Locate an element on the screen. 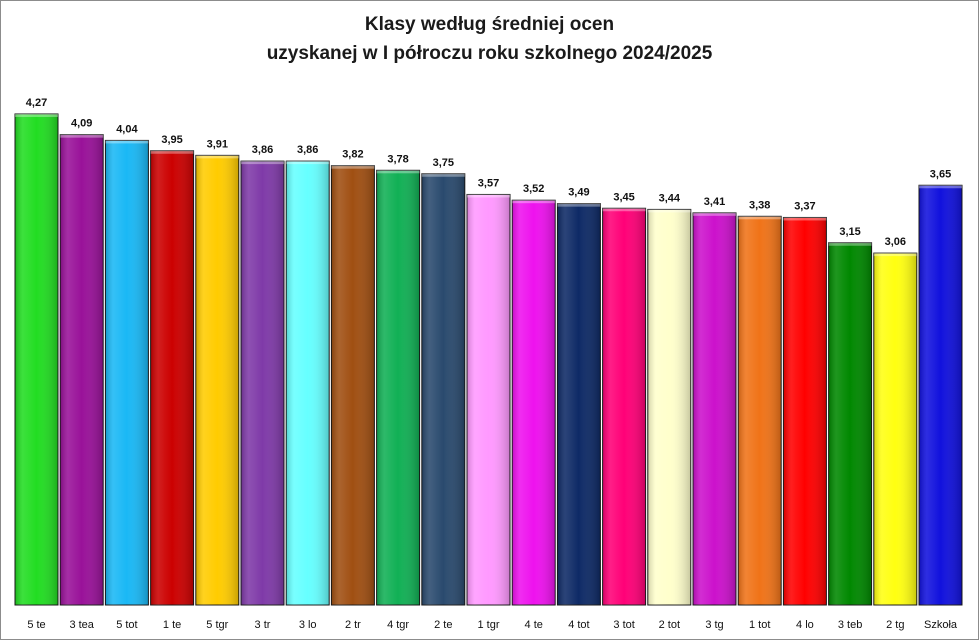  category-label: 2 tot is located at coordinates (669, 625).